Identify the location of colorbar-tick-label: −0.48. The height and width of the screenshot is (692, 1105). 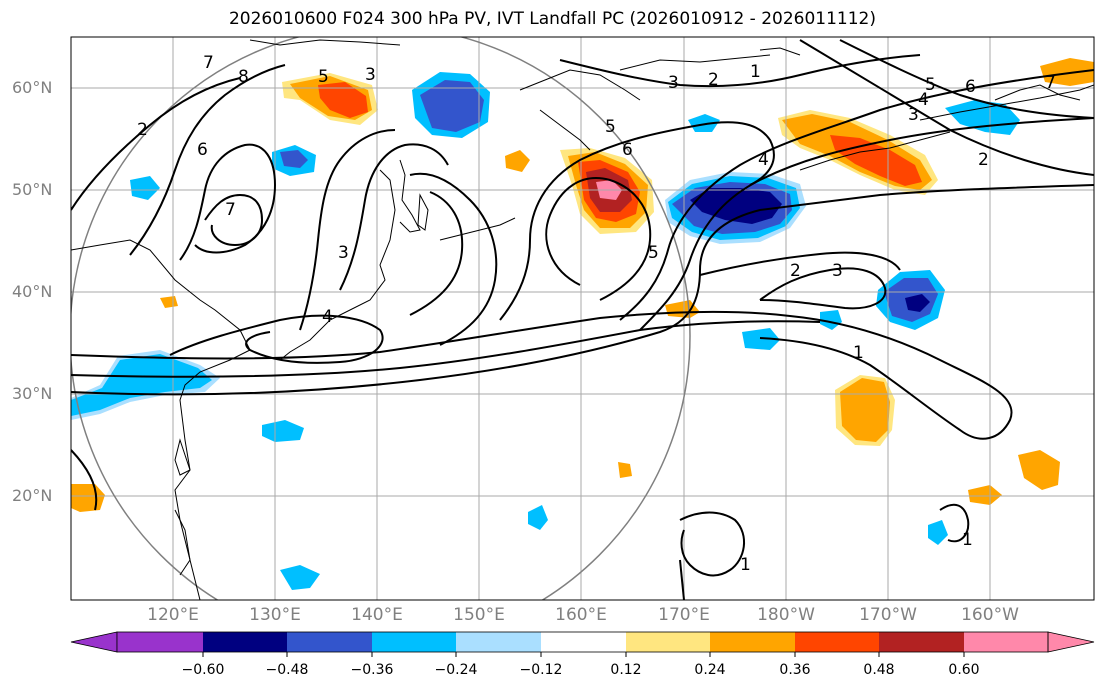
(287, 670).